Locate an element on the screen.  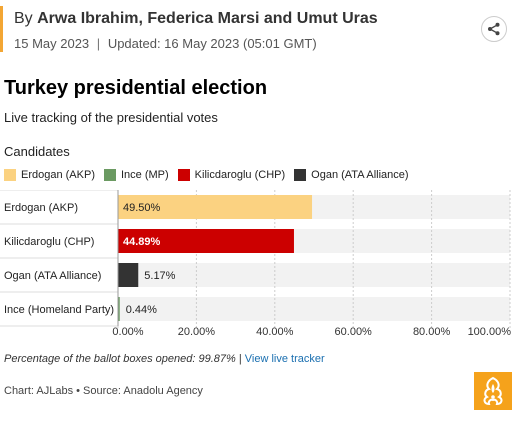
legend-label: Erdogan (AKP) is located at coordinates (58, 175).